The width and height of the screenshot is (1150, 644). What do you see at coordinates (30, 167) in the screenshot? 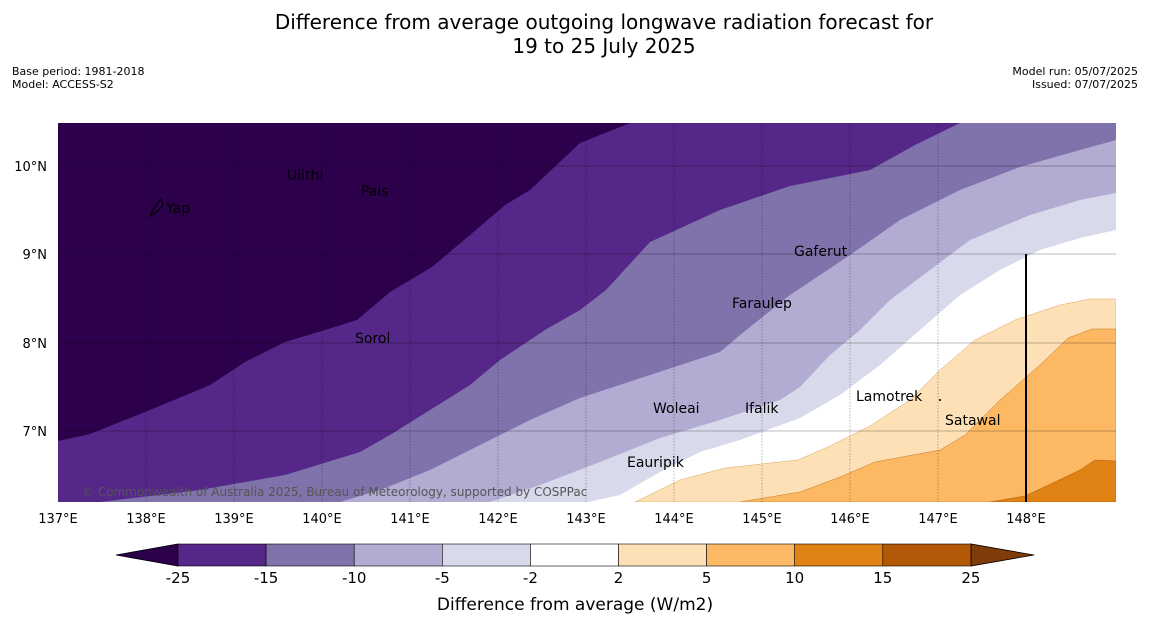
I see `lat-tick-10n: 10°N` at bounding box center [30, 167].